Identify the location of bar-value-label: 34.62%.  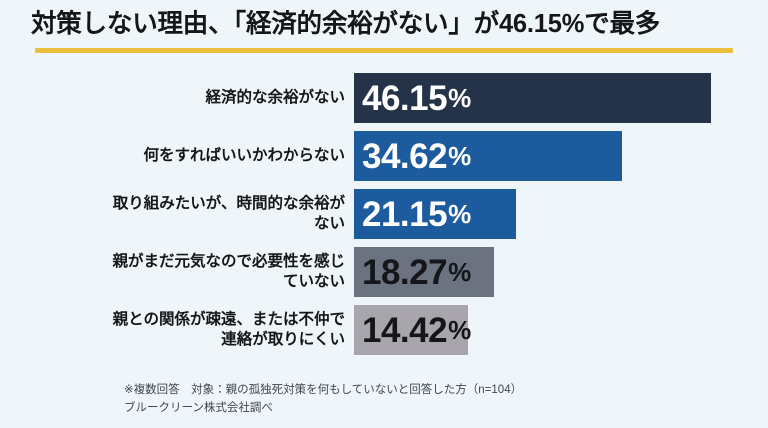
(416, 156).